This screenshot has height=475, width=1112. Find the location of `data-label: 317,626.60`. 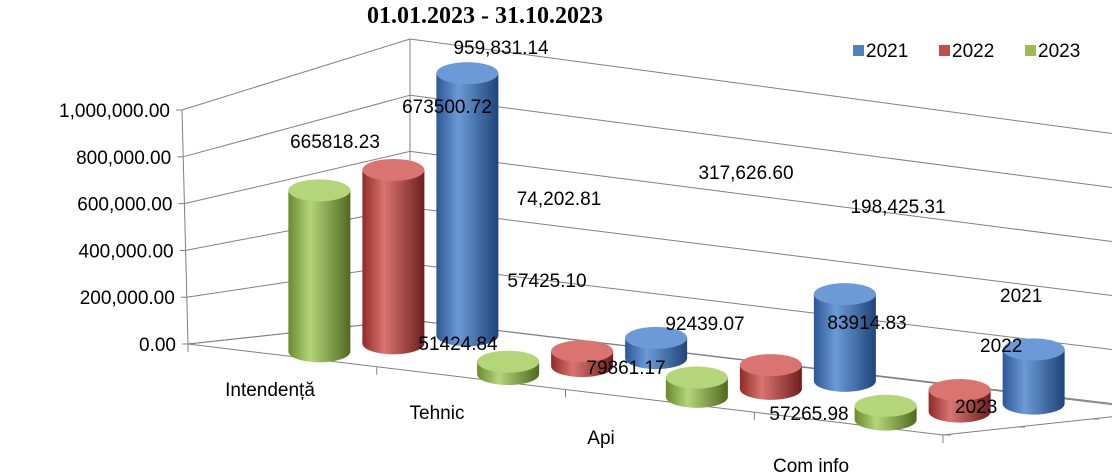

data-label: 317,626.60 is located at coordinates (745, 173).